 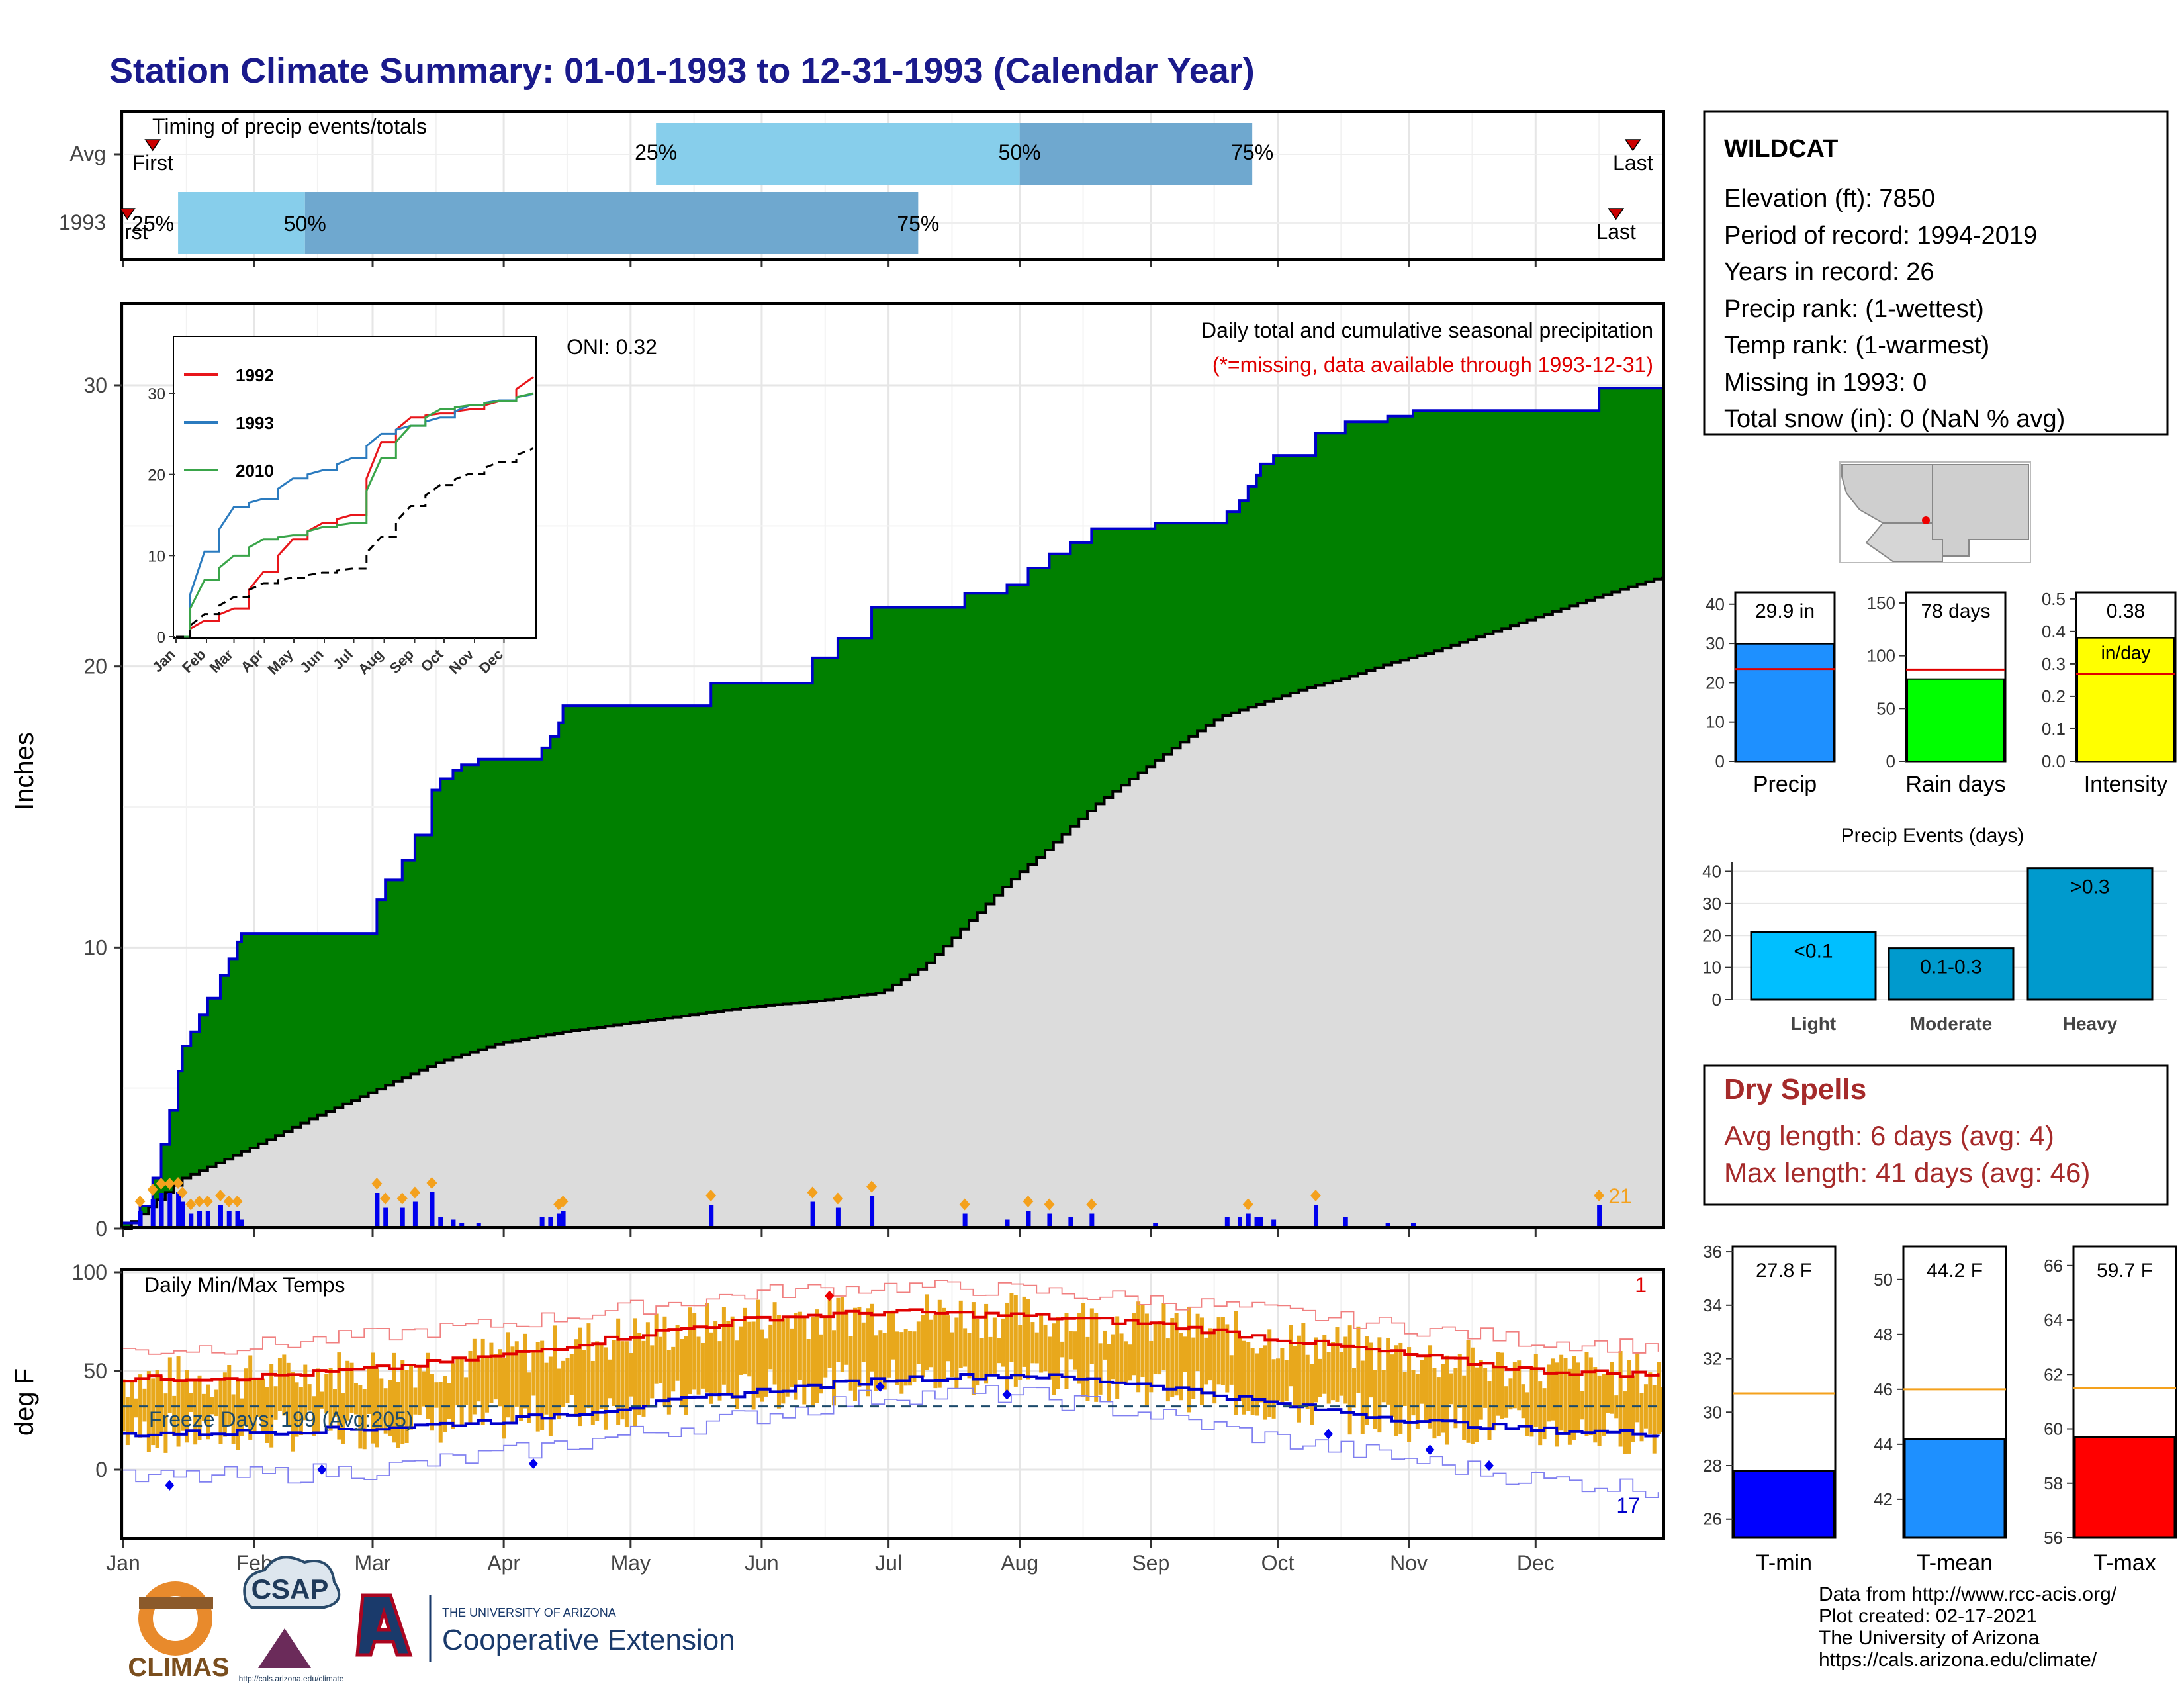 What do you see at coordinates (221, 661) in the screenshot?
I see `inset-xtick-label-Mar: Mar` at bounding box center [221, 661].